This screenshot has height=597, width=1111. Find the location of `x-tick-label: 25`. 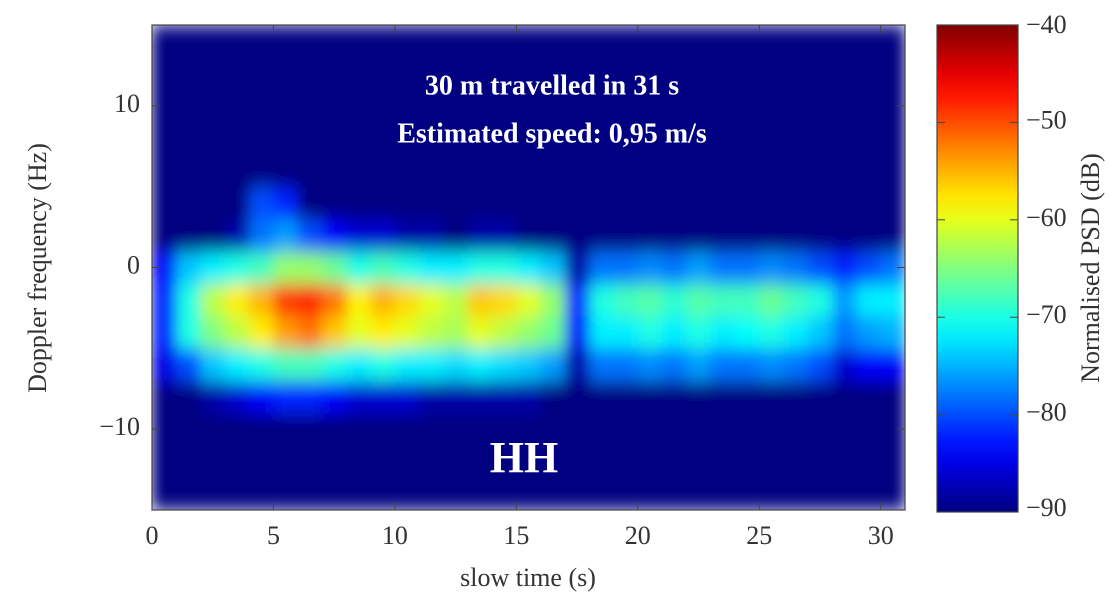

x-tick-label: 25 is located at coordinates (759, 535).